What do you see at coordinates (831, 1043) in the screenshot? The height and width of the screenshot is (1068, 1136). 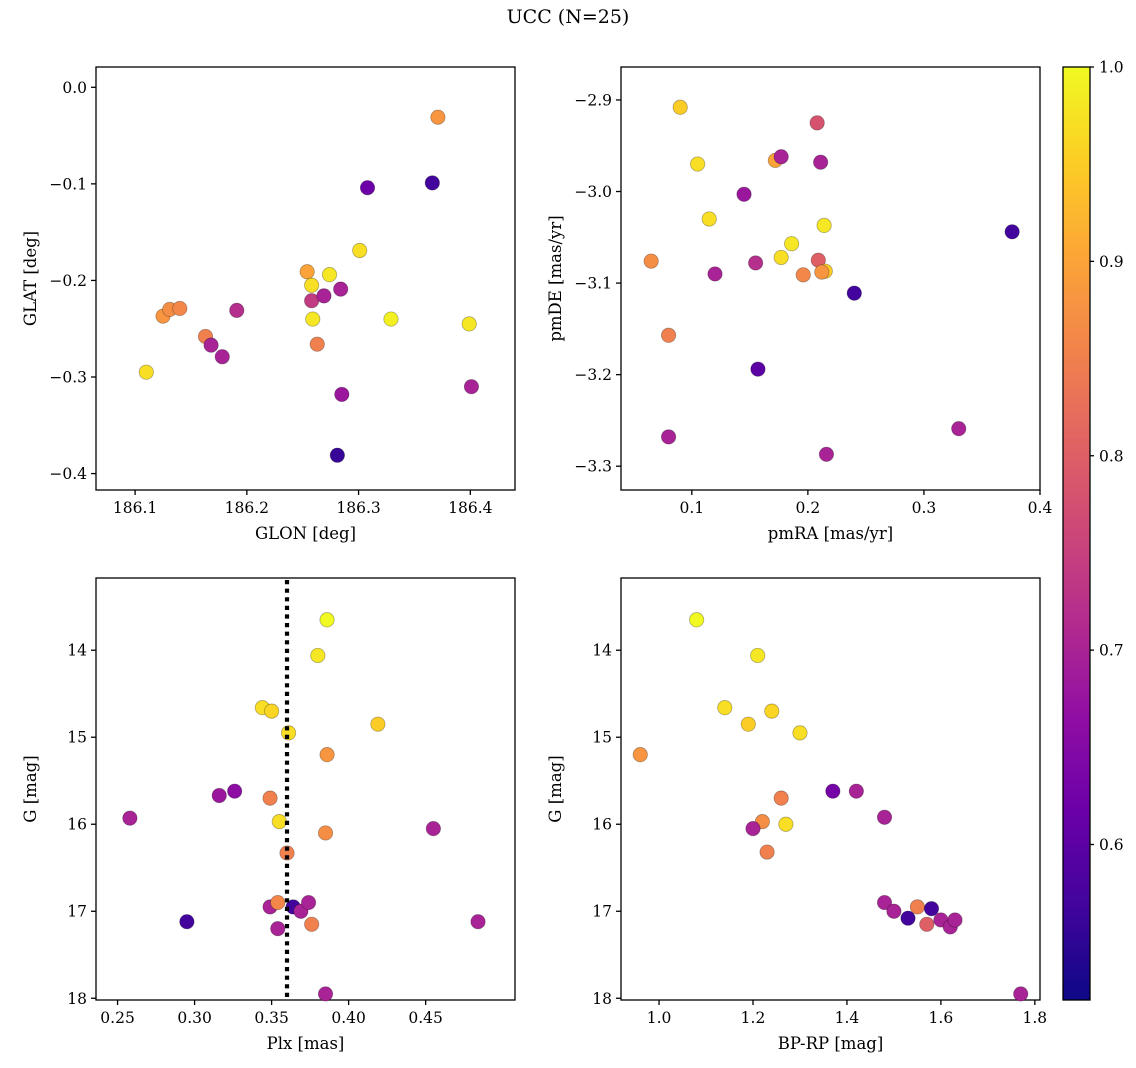 I see `x-axis-label: BP-RP [mag]` at bounding box center [831, 1043].